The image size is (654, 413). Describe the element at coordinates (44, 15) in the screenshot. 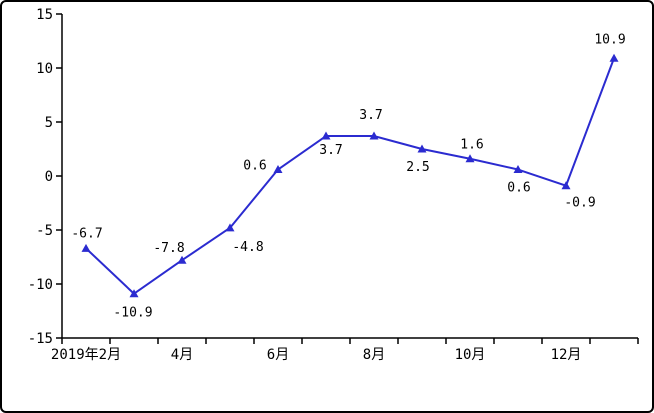

I see `y-tick-label: 15` at that location.